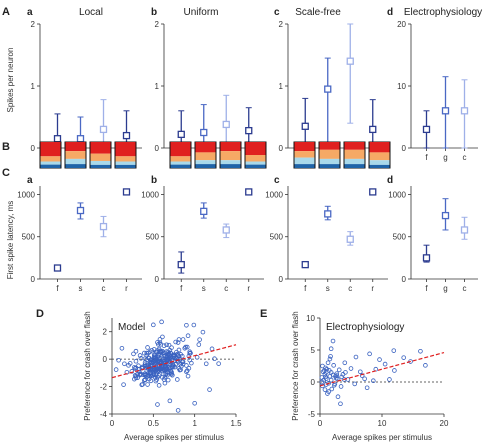 Image resolution: width=500 pixels, height=446 pixels. I want to click on sub-label-a-c: c, so click(277, 12).